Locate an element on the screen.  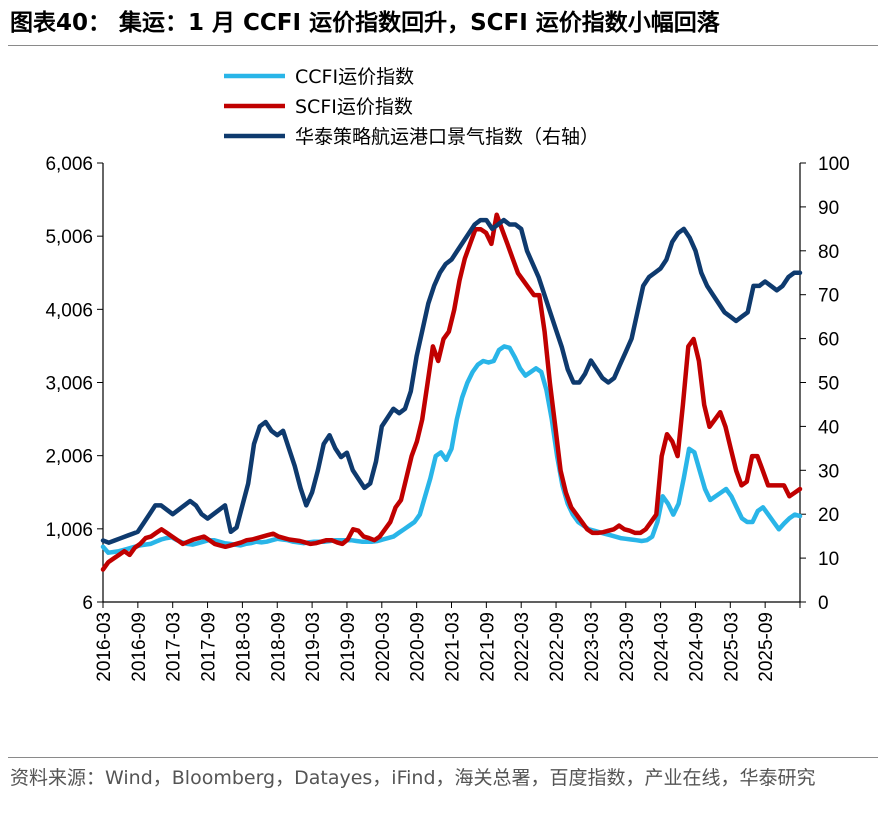
right-tick-label: 50 is located at coordinates (828, 384).